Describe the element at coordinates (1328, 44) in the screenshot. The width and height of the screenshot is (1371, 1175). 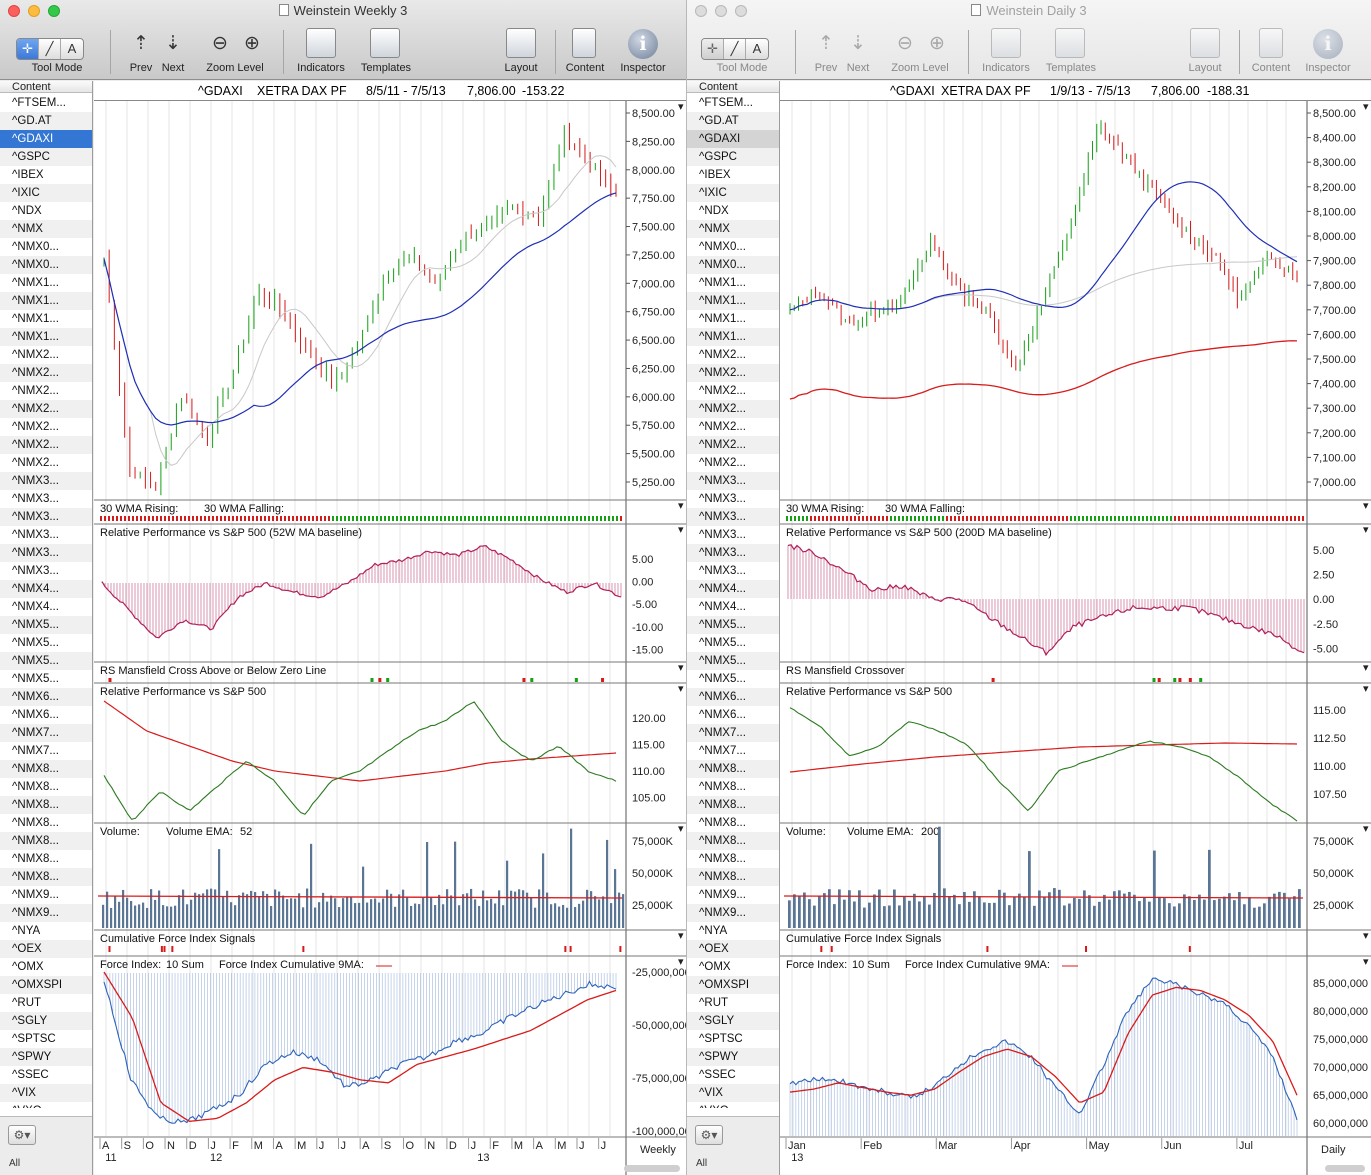
I see `inspector-icon: i` at that location.